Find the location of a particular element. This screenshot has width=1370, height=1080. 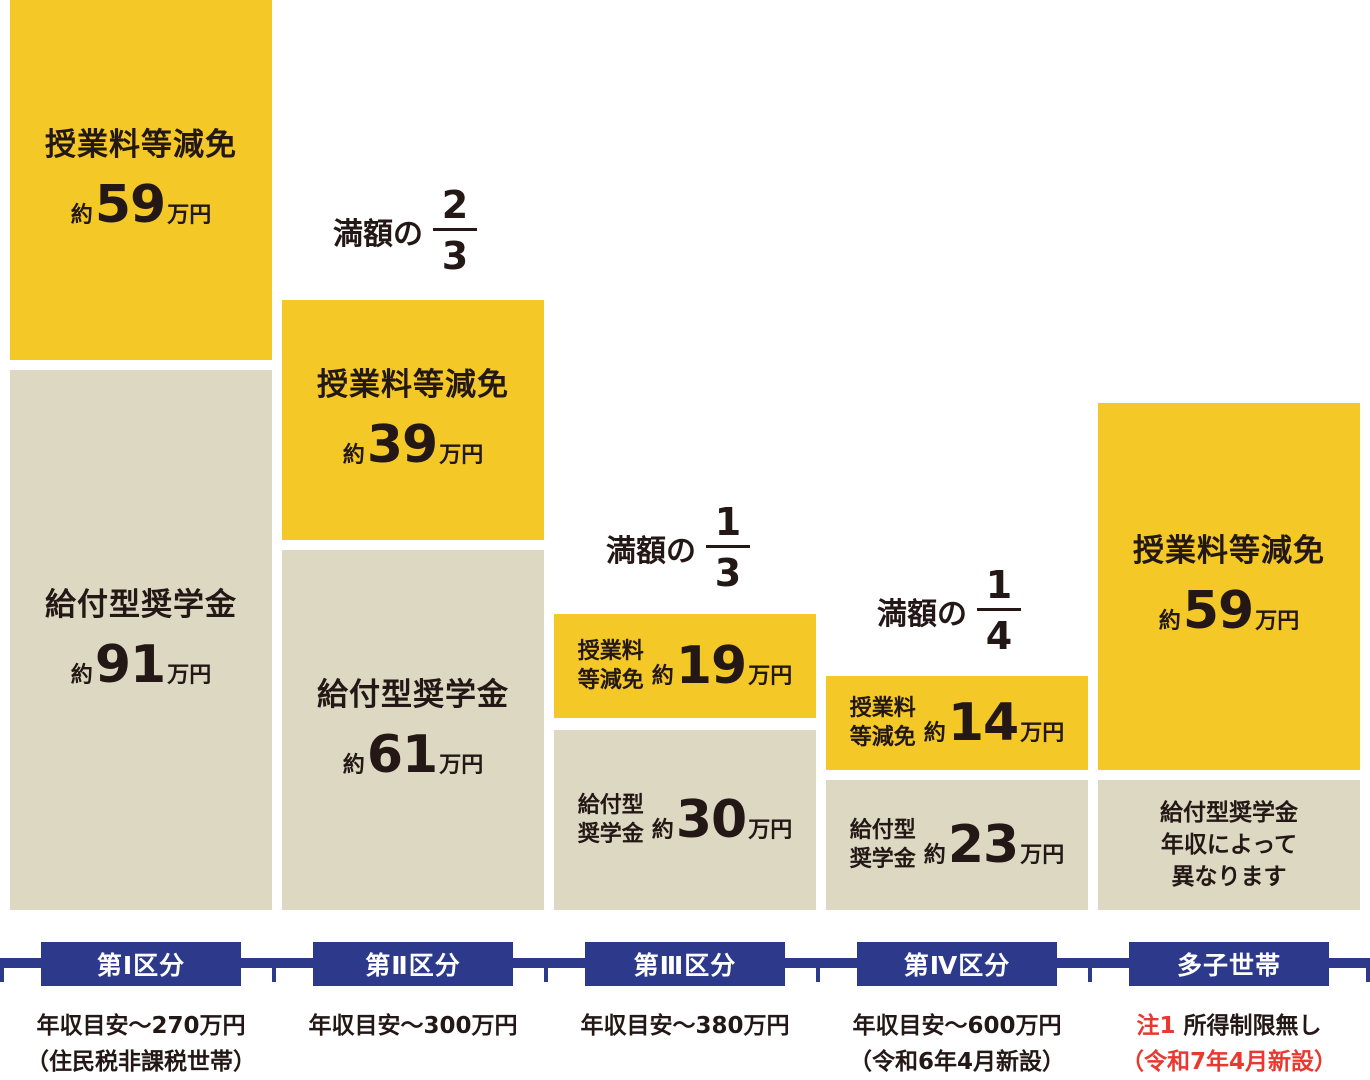

category-tab-1: 第Ⅰ区分 is located at coordinates (141, 964).